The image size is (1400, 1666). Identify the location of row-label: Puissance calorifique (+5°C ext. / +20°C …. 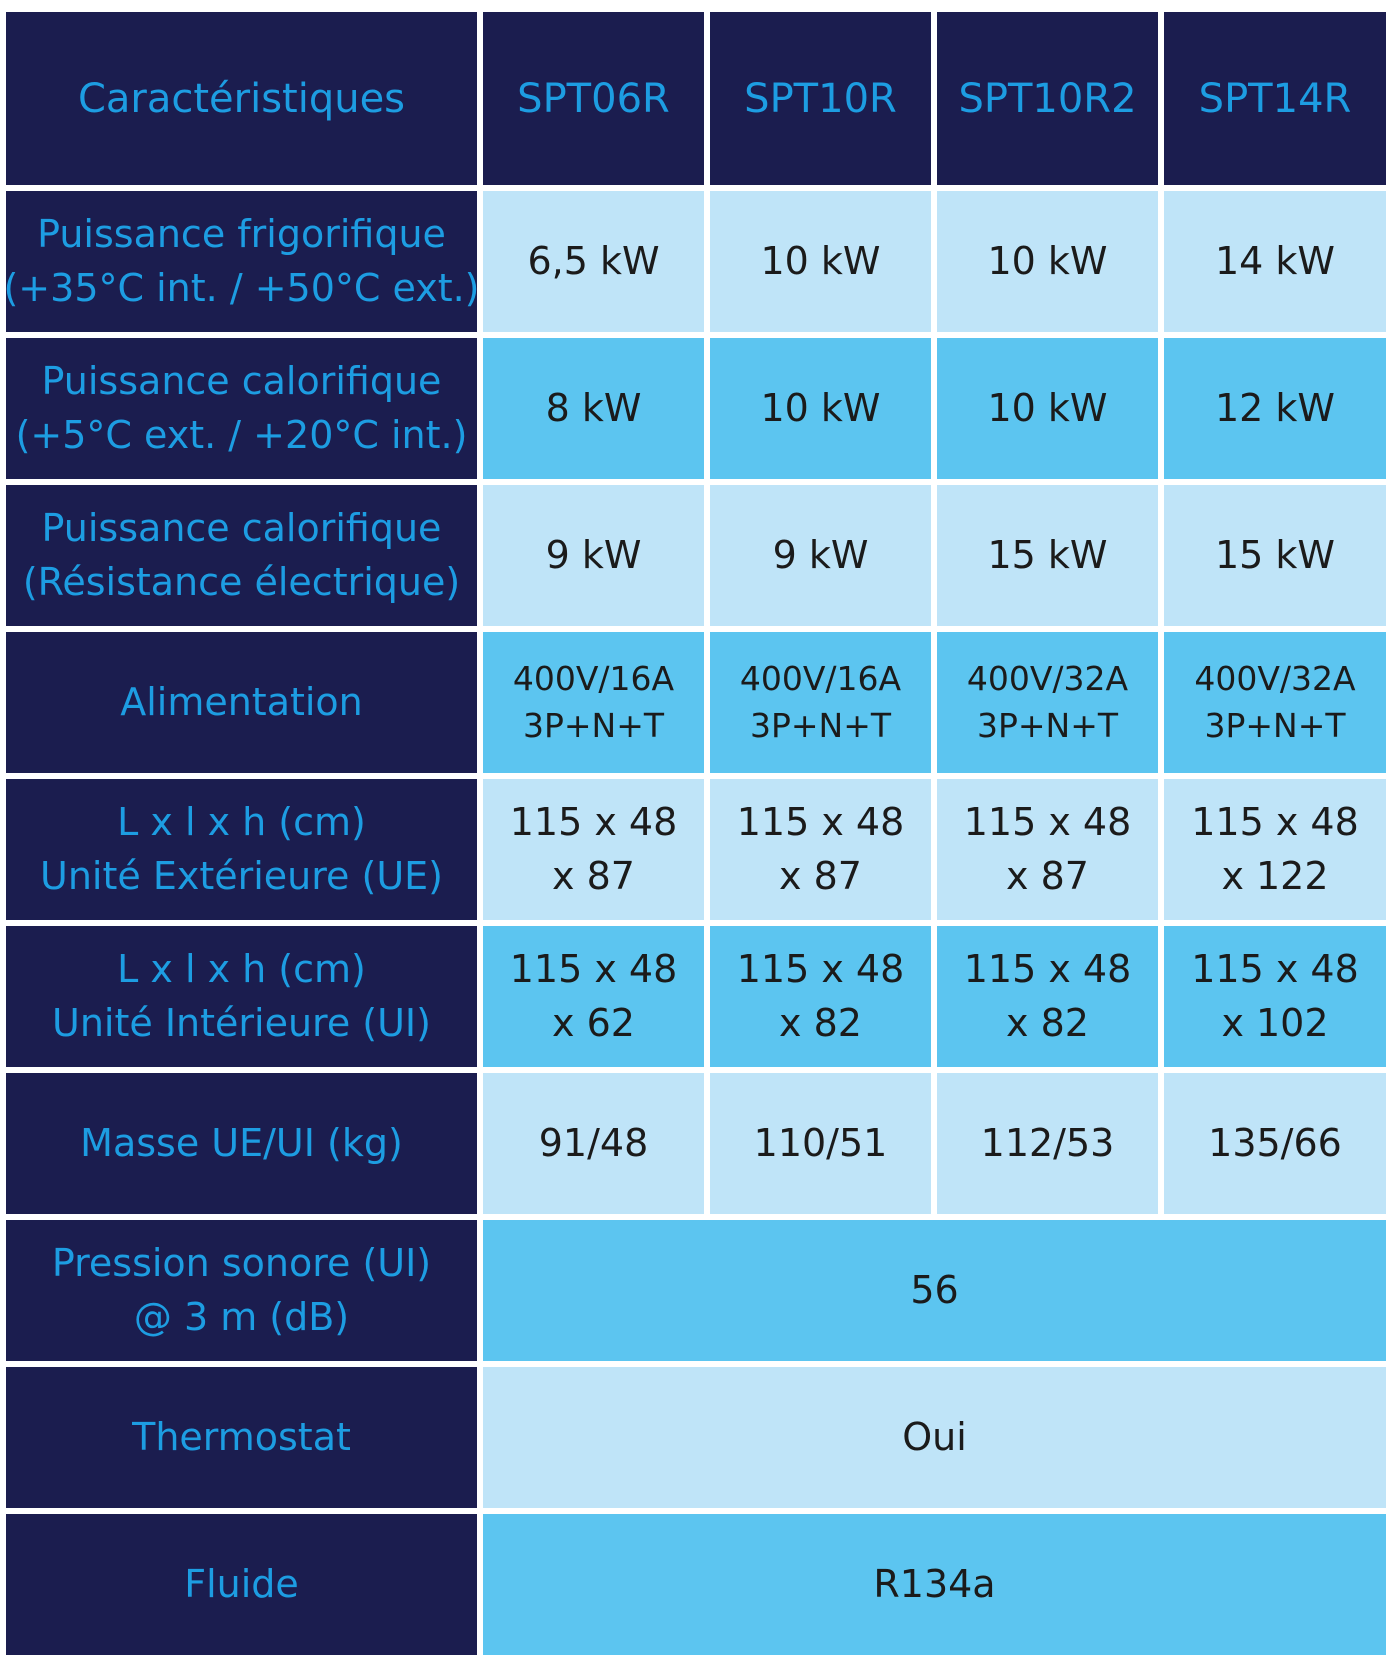
(241, 408).